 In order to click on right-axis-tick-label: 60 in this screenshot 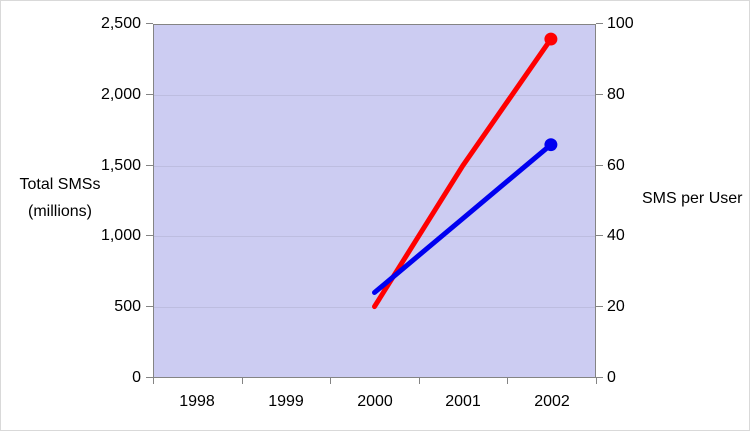, I will do `click(616, 165)`.